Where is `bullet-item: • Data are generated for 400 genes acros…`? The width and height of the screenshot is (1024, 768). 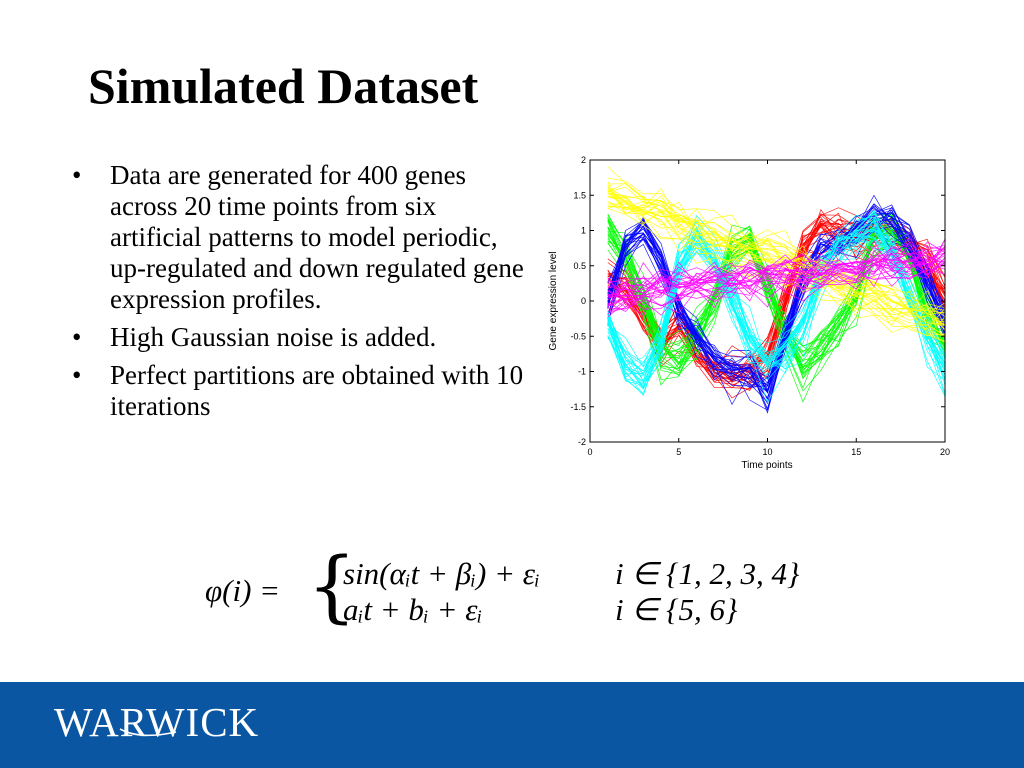 bullet-item: • Data are generated for 400 genes acros… is located at coordinates (300, 237).